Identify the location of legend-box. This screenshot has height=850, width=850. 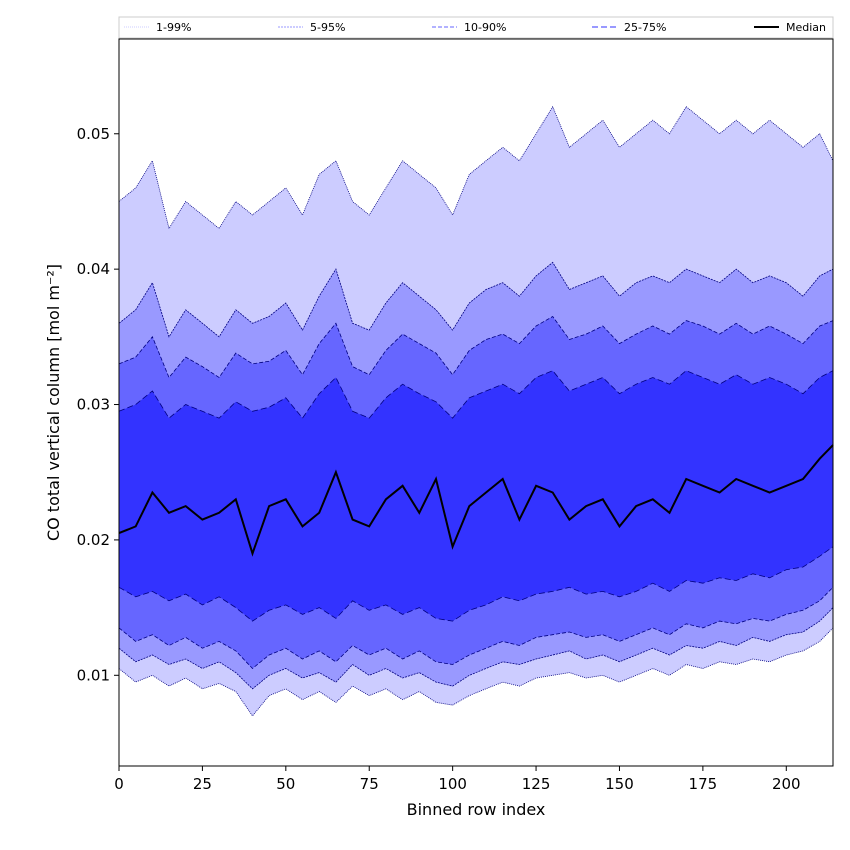
(476, 27).